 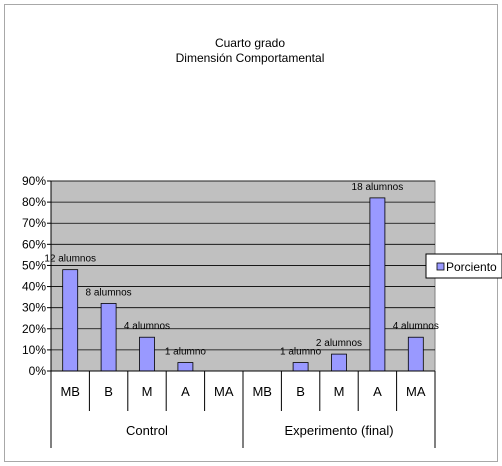 I want to click on data-label: 18 alumnos, so click(x=378, y=187).